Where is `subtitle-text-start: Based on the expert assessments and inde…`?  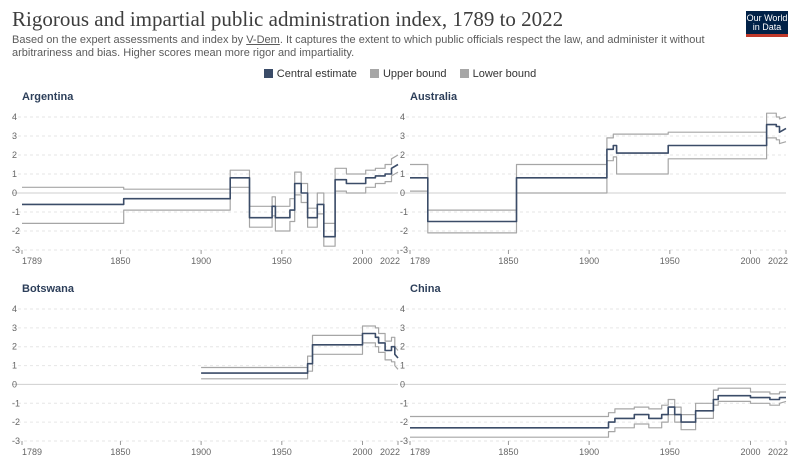 subtitle-text-start: Based on the expert assessments and inde… is located at coordinates (129, 40).